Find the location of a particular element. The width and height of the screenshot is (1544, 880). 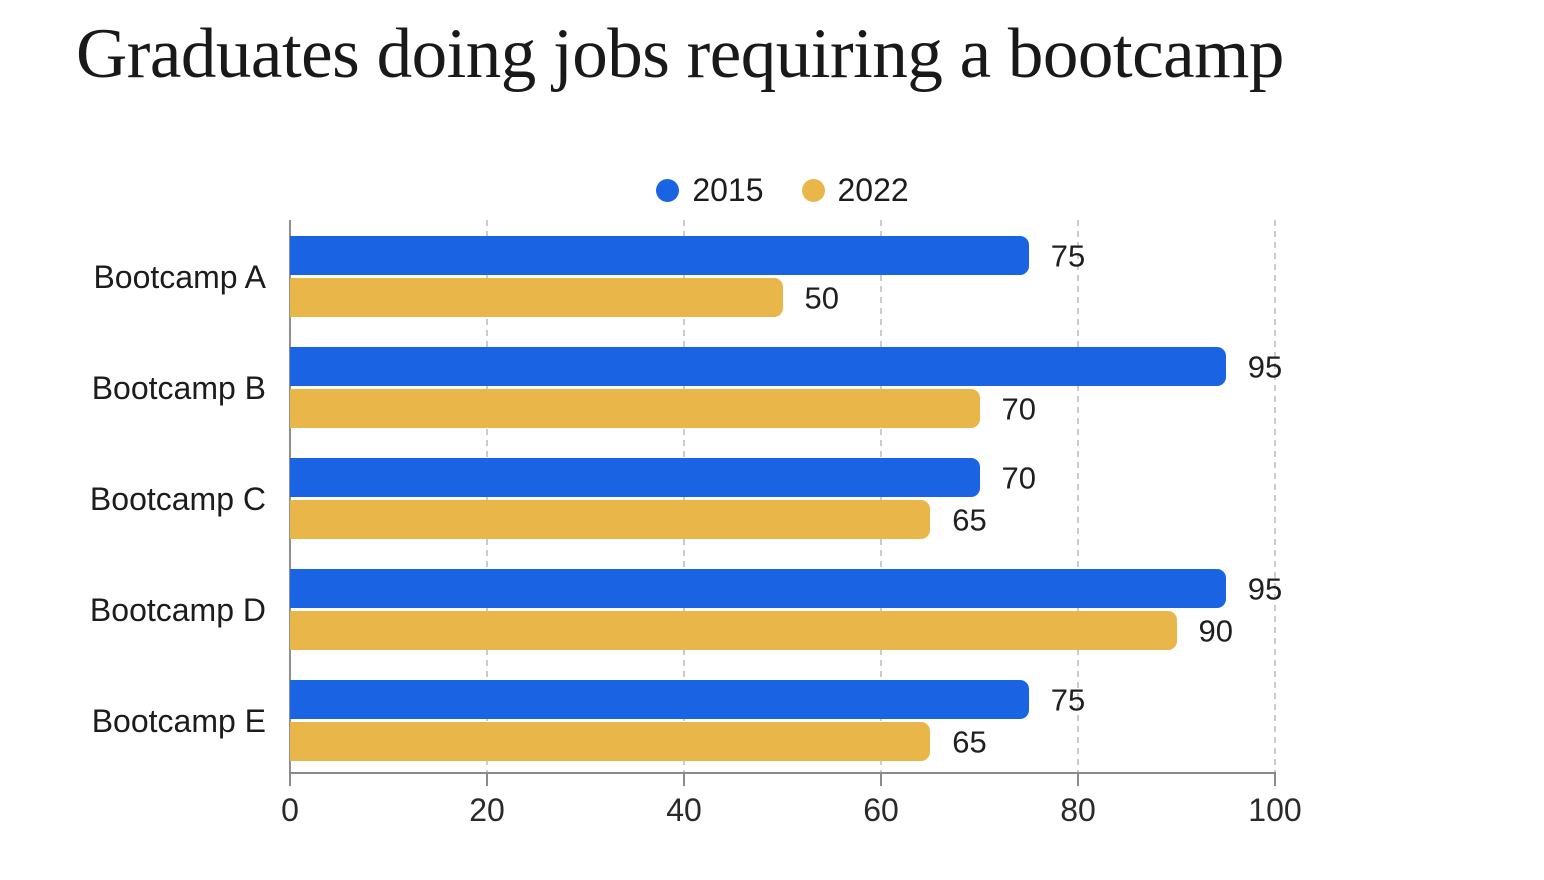

x-axis-tick-label-80: 80 is located at coordinates (1078, 810).